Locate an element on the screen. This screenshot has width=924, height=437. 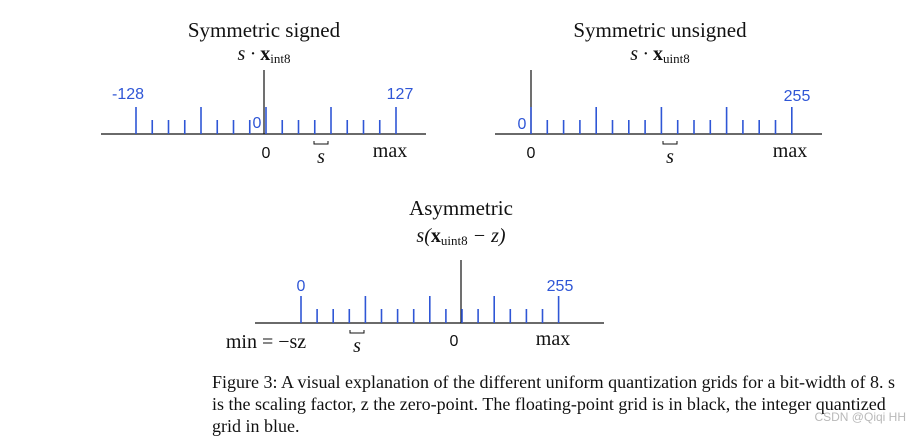
formula: s(xuint8 − z) is located at coordinates (460, 236).